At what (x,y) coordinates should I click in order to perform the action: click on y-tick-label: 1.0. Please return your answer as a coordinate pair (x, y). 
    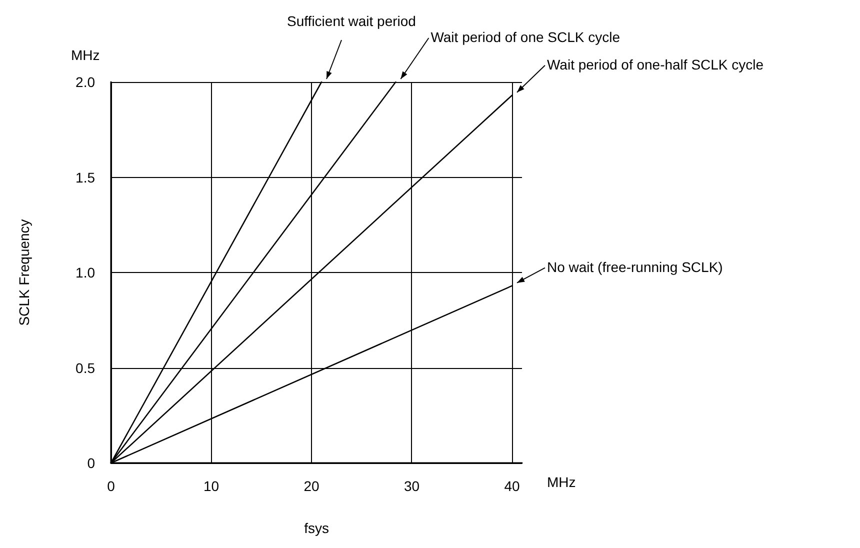
    Looking at the image, I should click on (86, 272).